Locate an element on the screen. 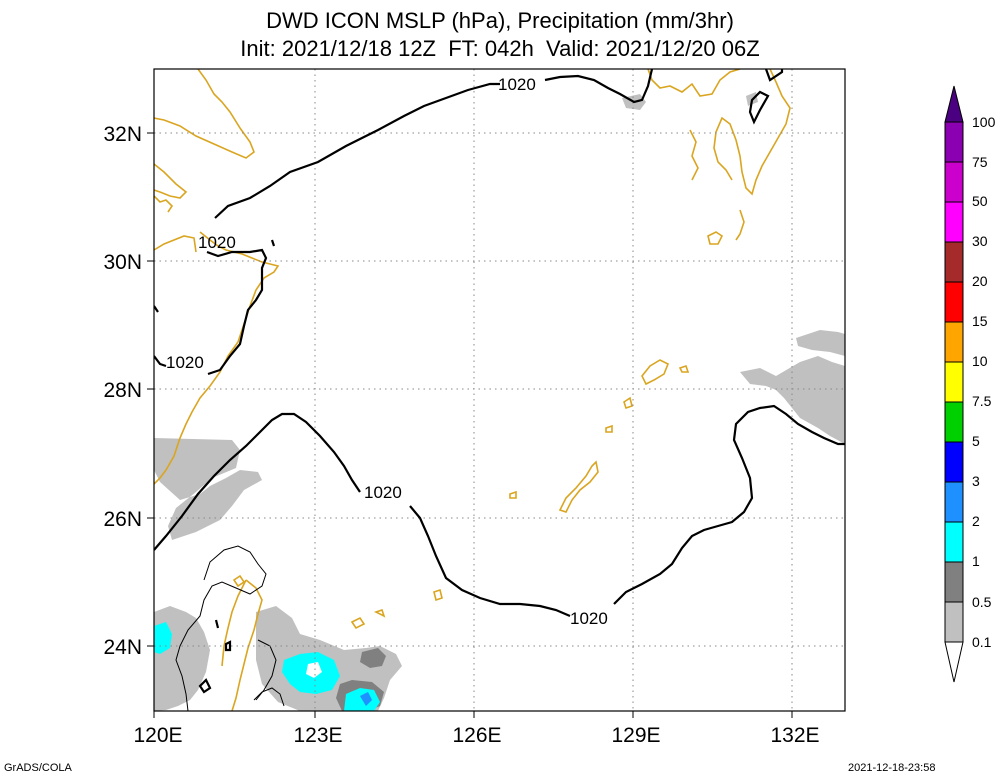  colorbar-label-0-1: 0.1 is located at coordinates (982, 642).